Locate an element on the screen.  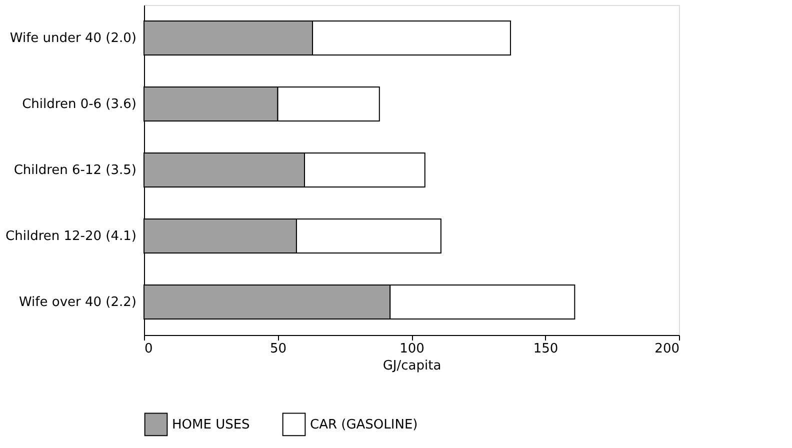
legend-label: HOME USES is located at coordinates (211, 424).